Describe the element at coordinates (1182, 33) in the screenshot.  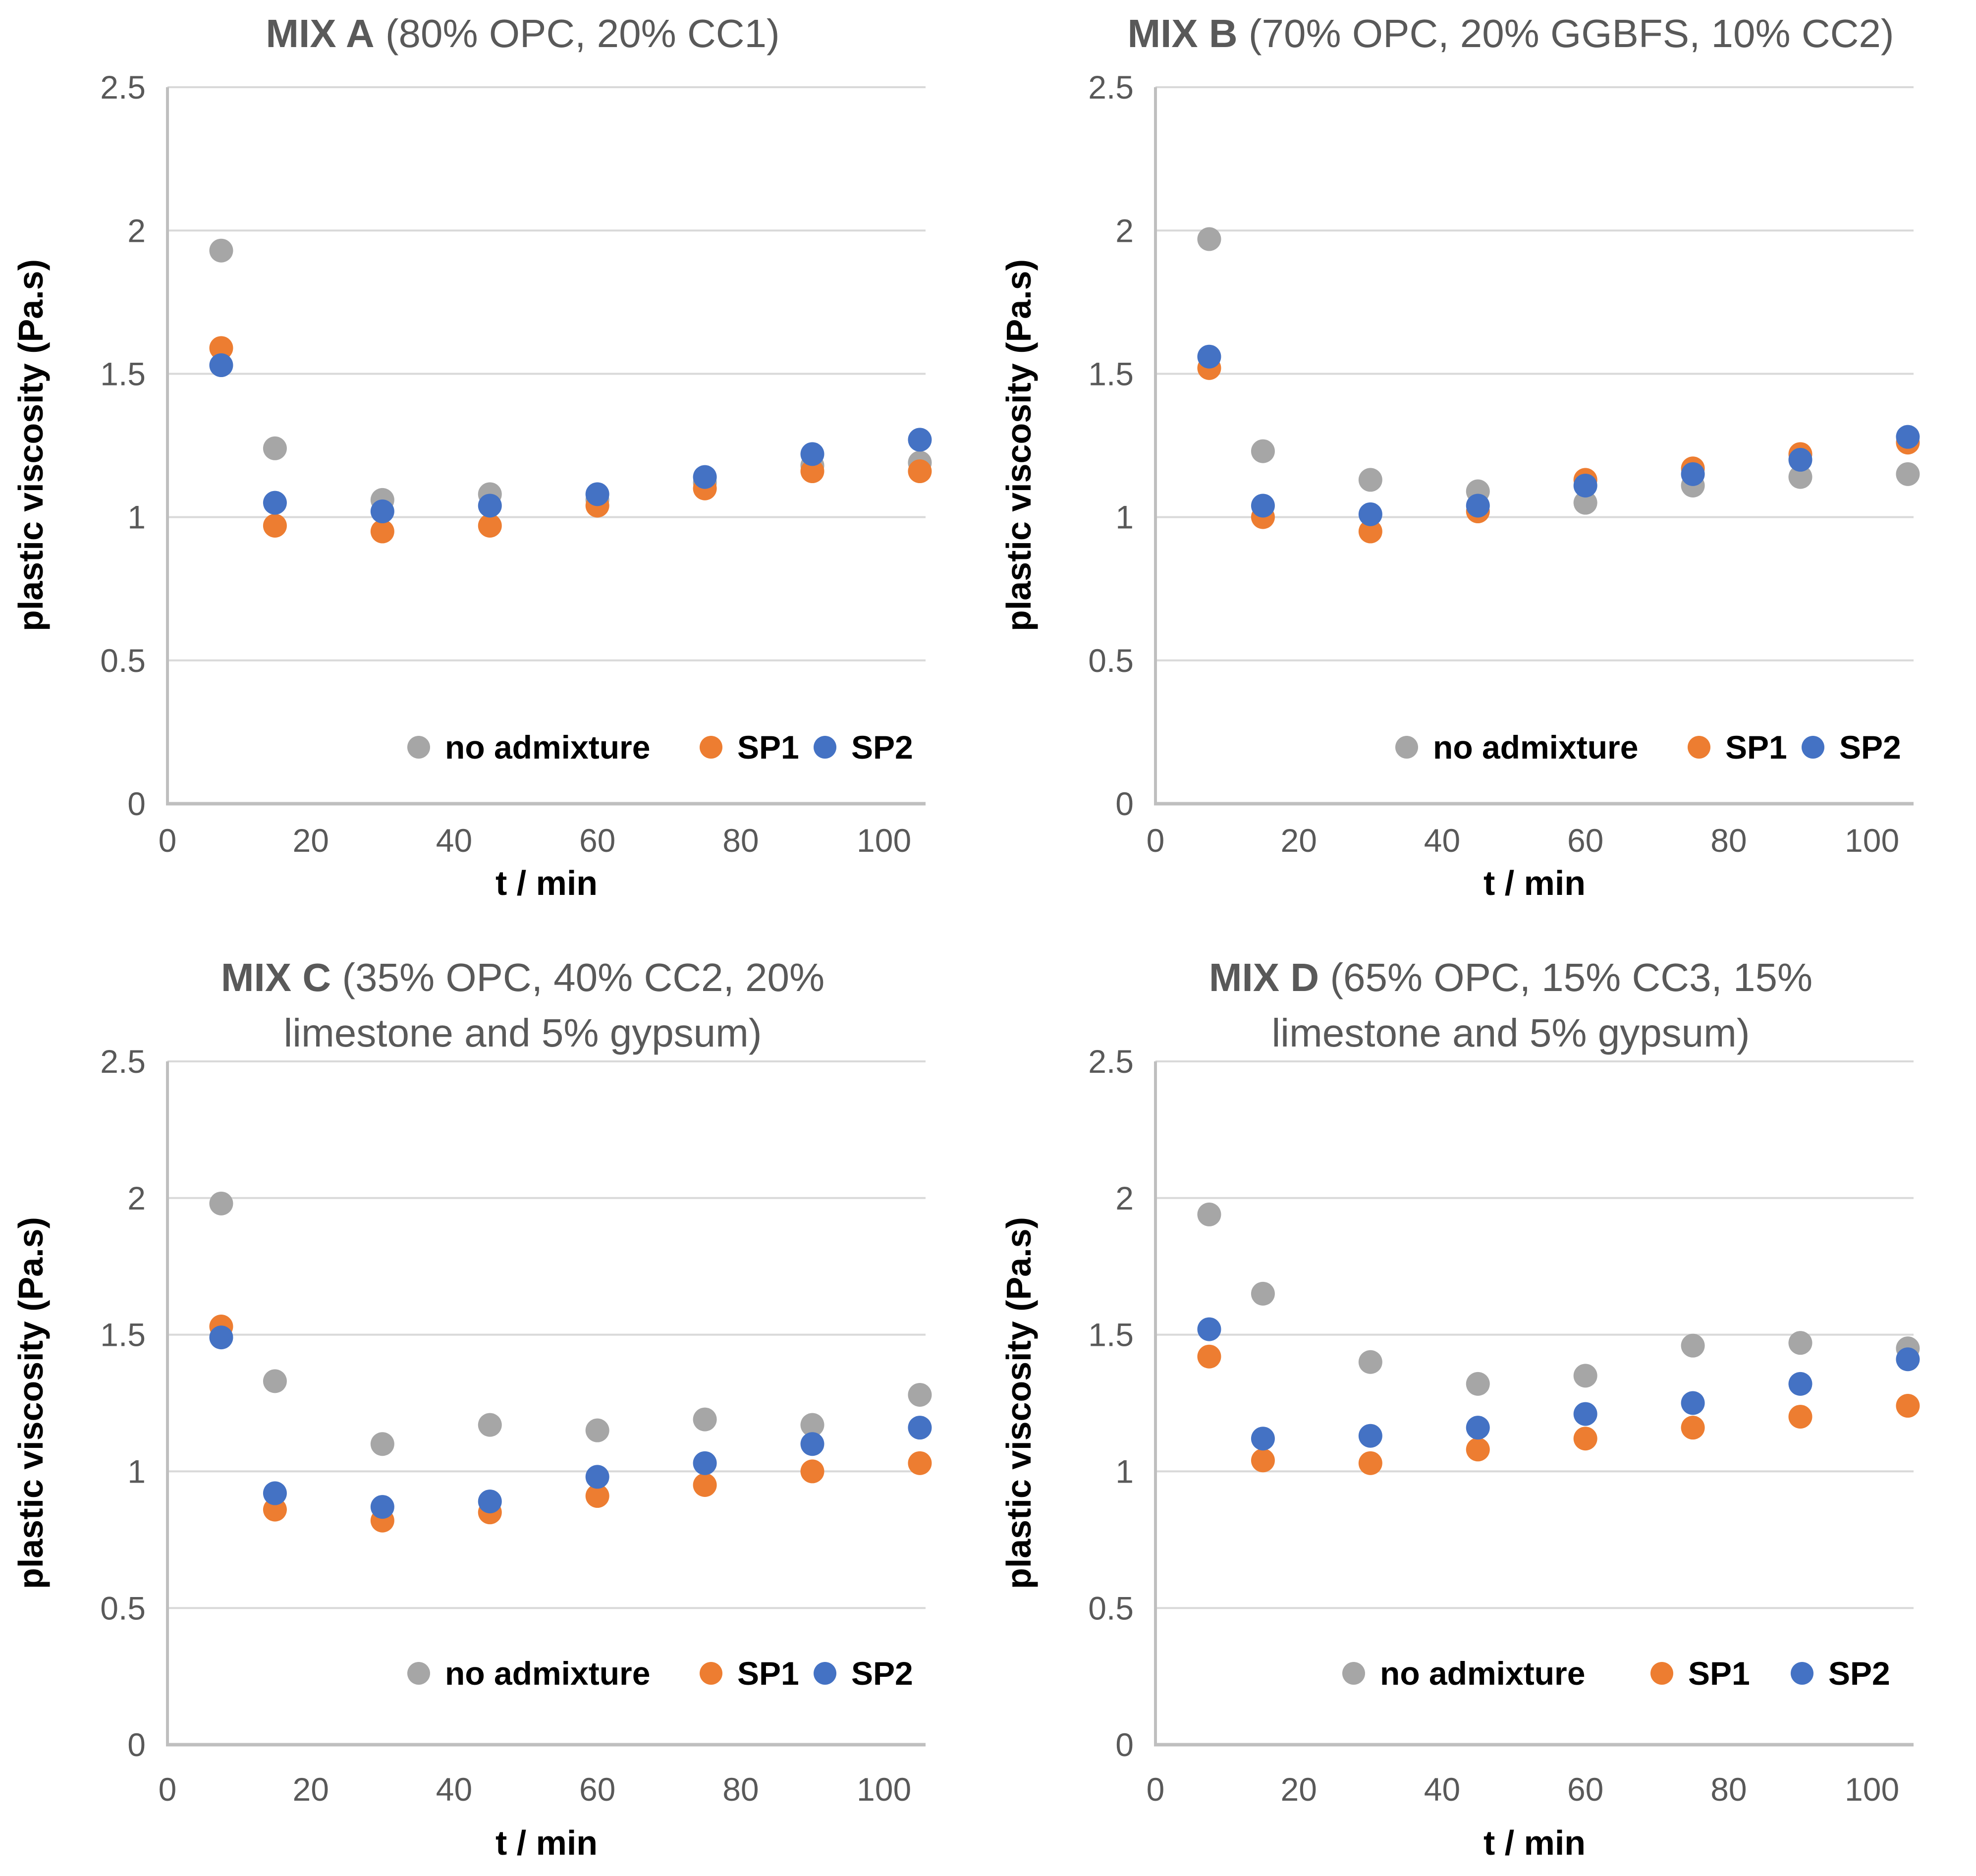
I see `title-mix-label: MIX B` at that location.